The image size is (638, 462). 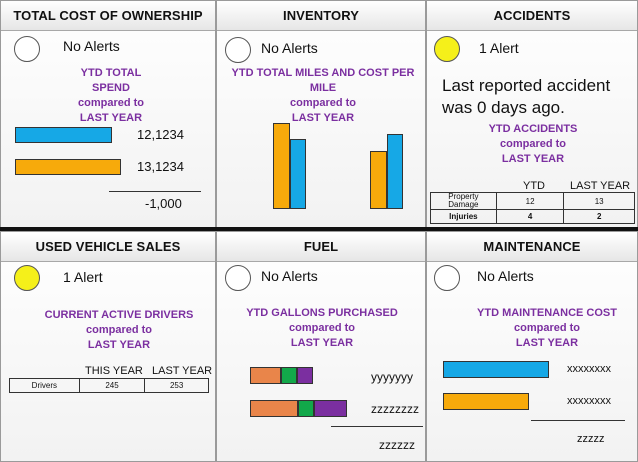 What do you see at coordinates (323, 88) in the screenshot?
I see `subtitle-line: MILE` at bounding box center [323, 88].